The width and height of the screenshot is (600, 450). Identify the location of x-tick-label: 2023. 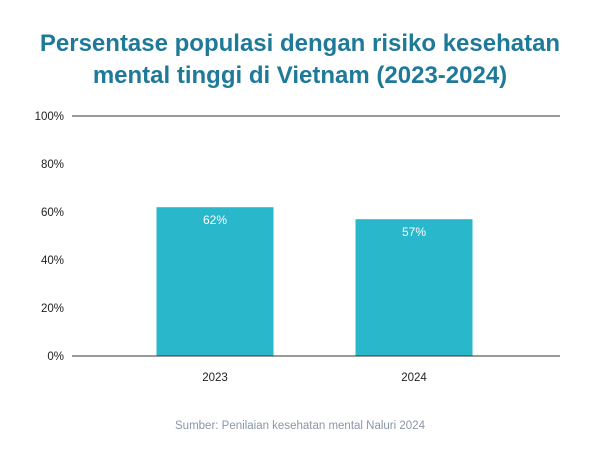
(215, 378).